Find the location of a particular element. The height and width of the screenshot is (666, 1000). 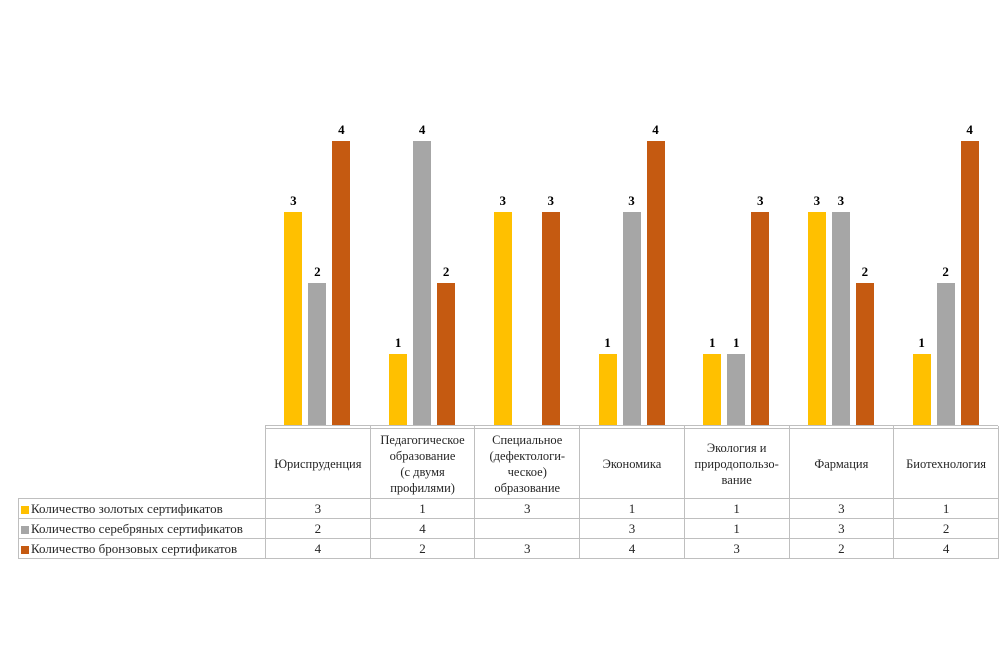

value-cell-silver-6: 3 is located at coordinates (841, 528).